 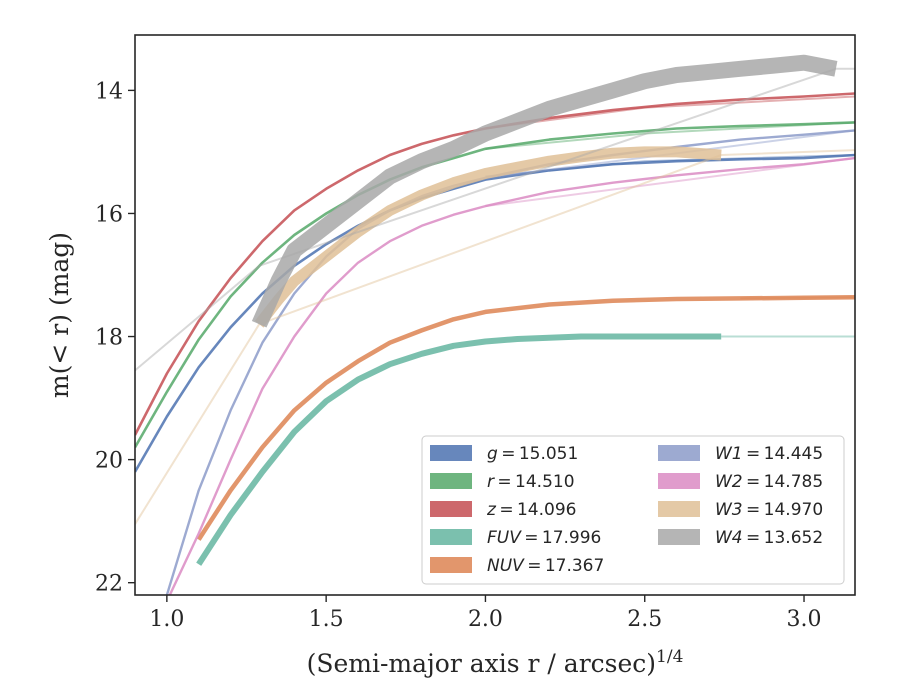 What do you see at coordinates (536, 510) in the screenshot?
I see `legend-series-value: = 14.096` at bounding box center [536, 510].